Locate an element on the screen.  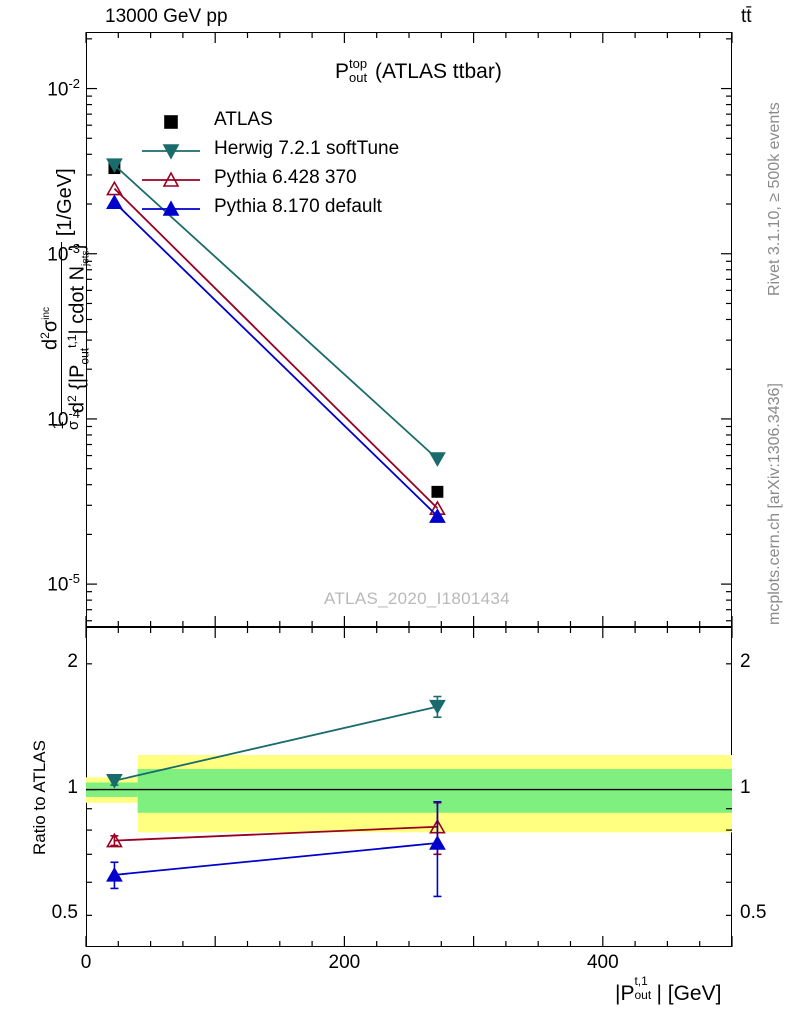
plot-title-superscript: top is located at coordinates (358, 63).